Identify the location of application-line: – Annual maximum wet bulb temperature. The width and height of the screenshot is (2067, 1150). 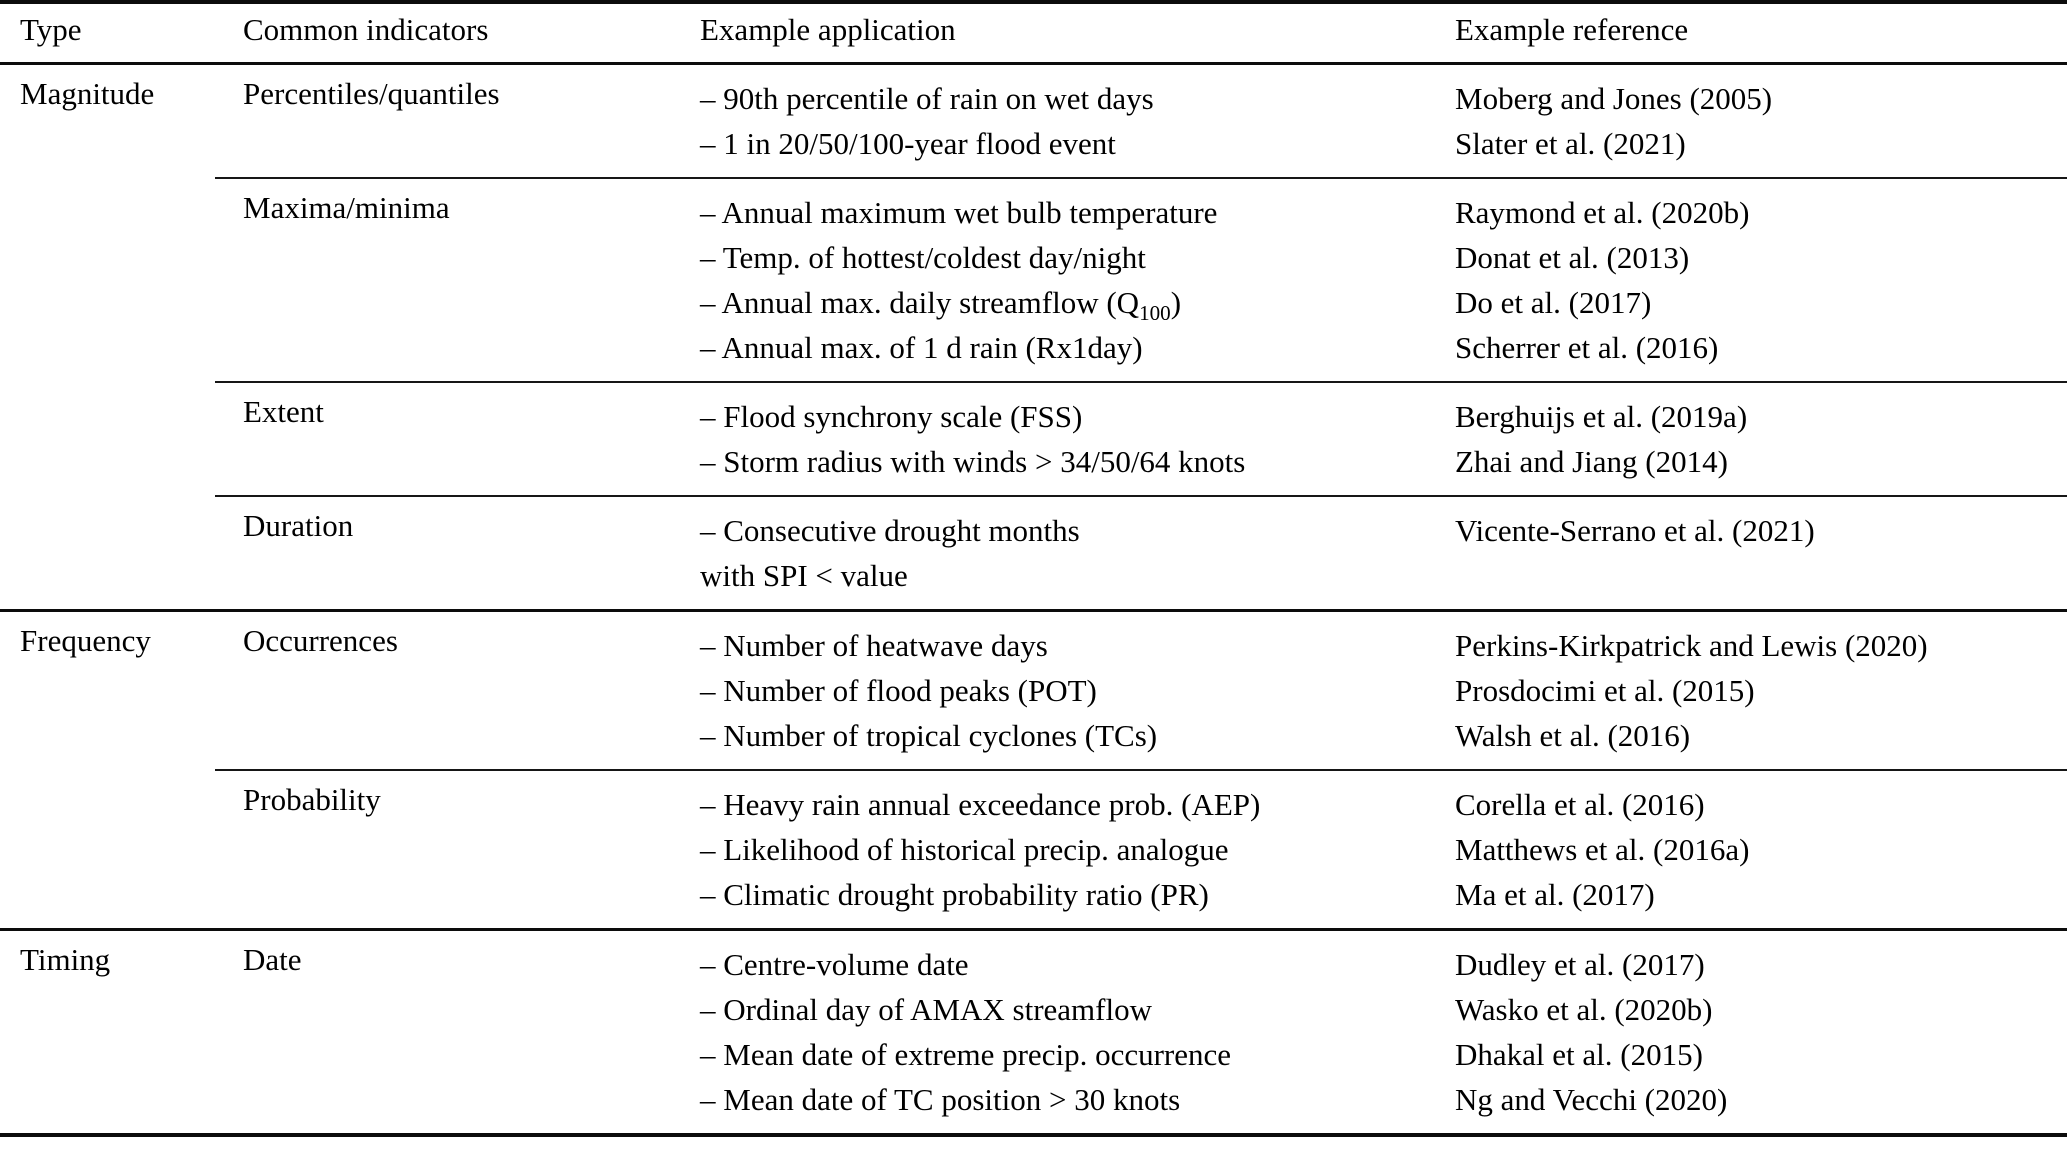
(959, 212).